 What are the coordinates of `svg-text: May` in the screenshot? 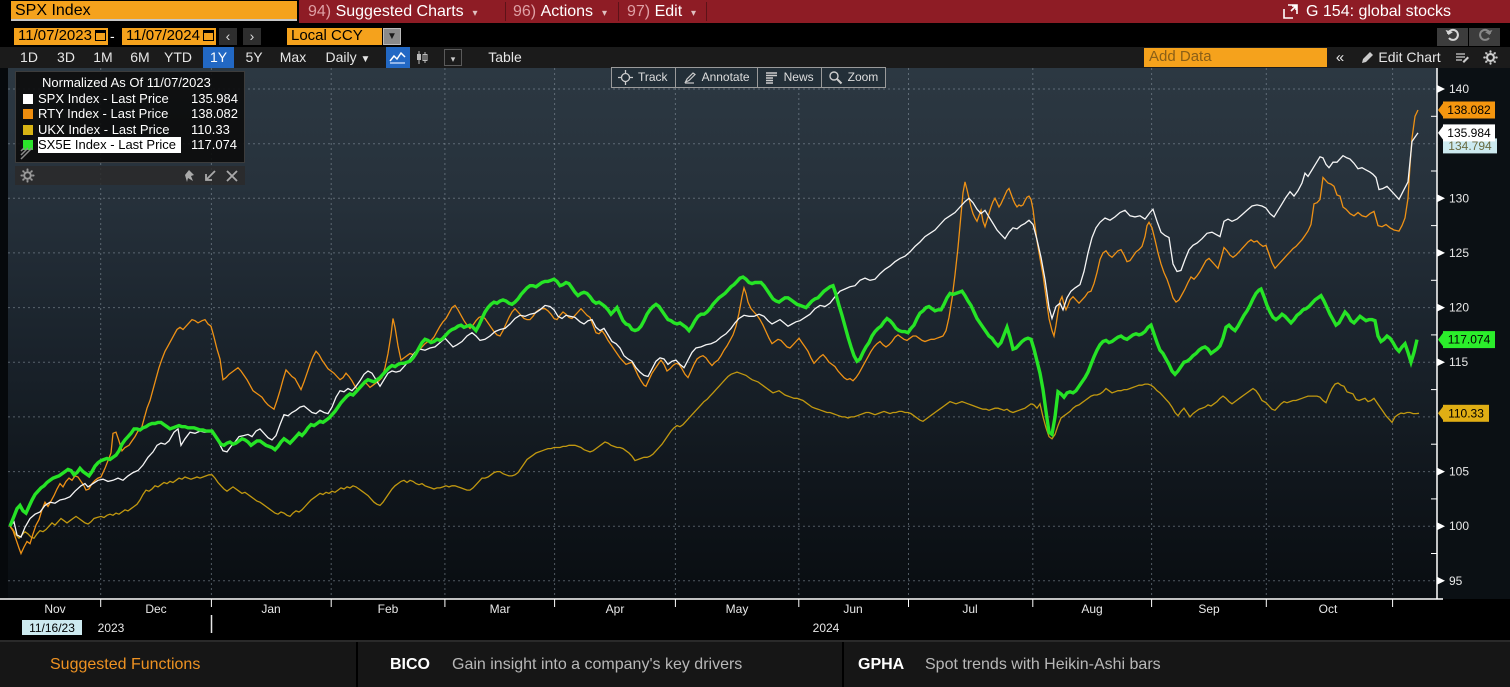 It's located at (737, 609).